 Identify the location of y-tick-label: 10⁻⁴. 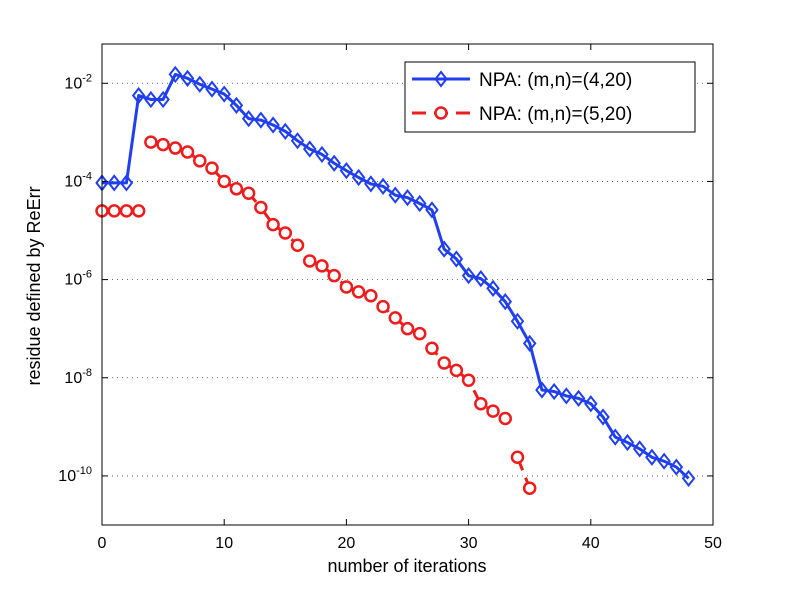
(78, 180).